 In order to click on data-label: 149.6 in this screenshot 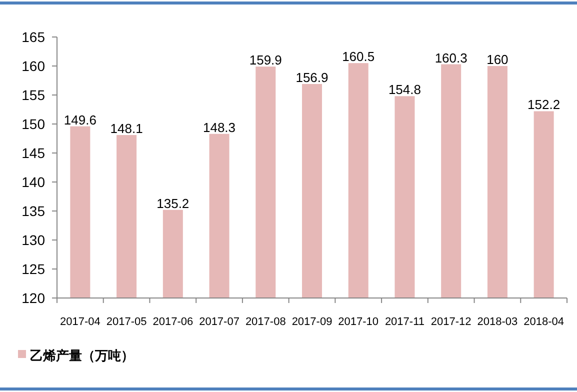, I will do `click(80, 120)`.